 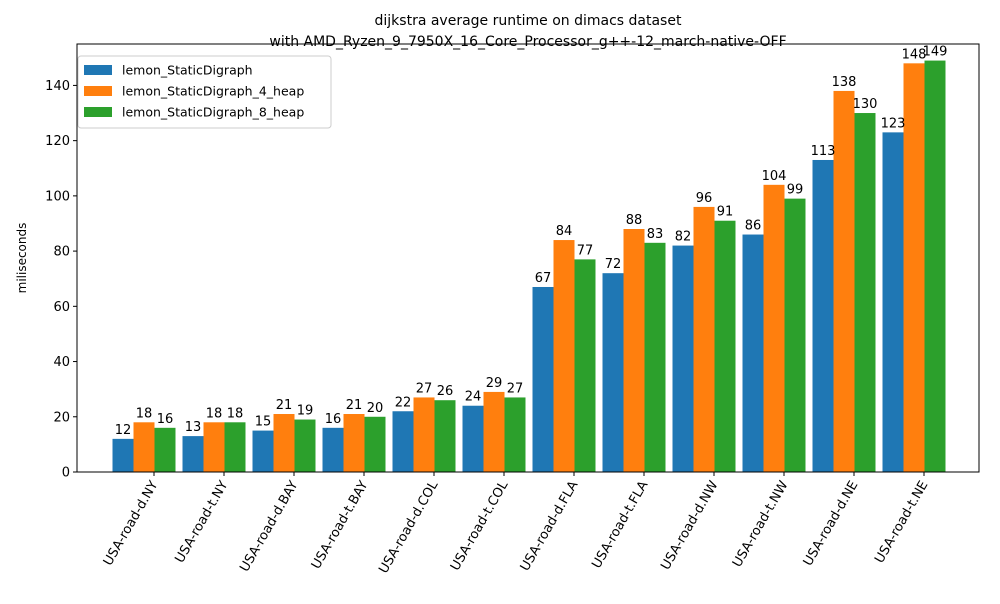 What do you see at coordinates (193, 427) in the screenshot?
I see `bar-value-label: 13` at bounding box center [193, 427].